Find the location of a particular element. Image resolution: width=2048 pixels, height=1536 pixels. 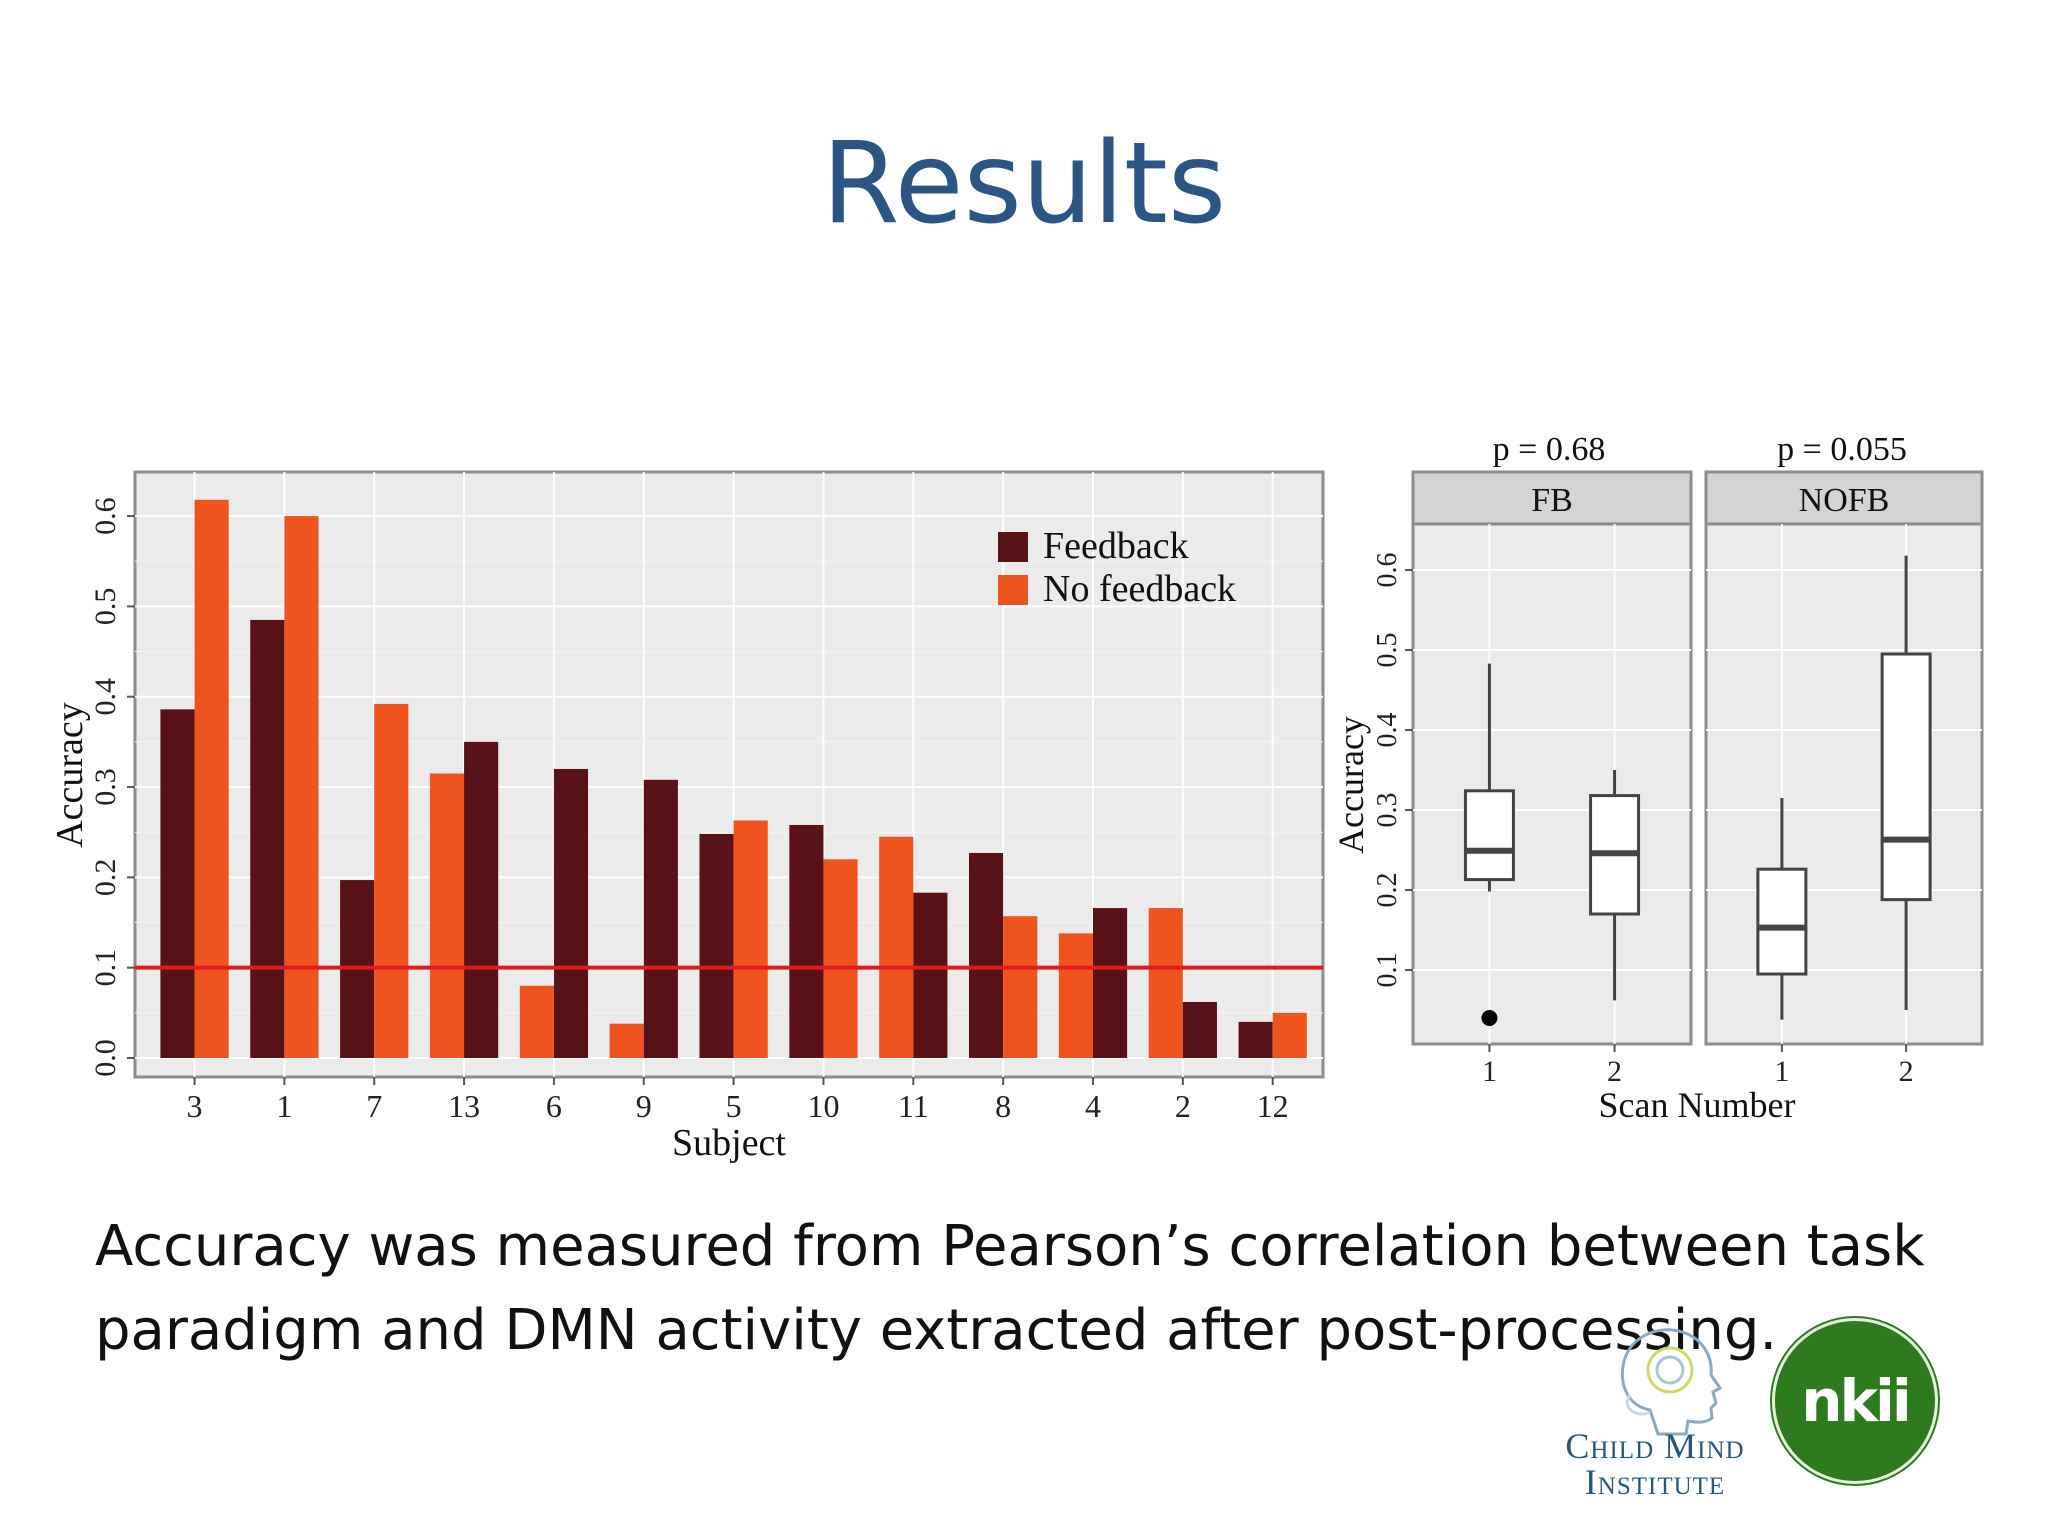

box-panel-fb-strip is located at coordinates (1552, 498).